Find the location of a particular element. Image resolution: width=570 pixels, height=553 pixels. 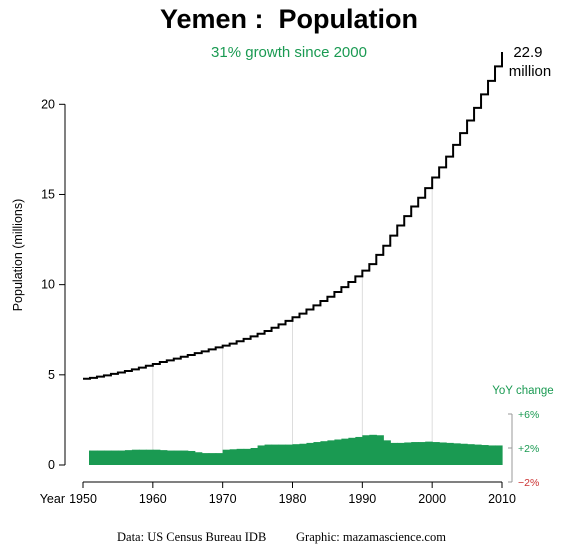

y-tick-label: 0 is located at coordinates (51, 465).